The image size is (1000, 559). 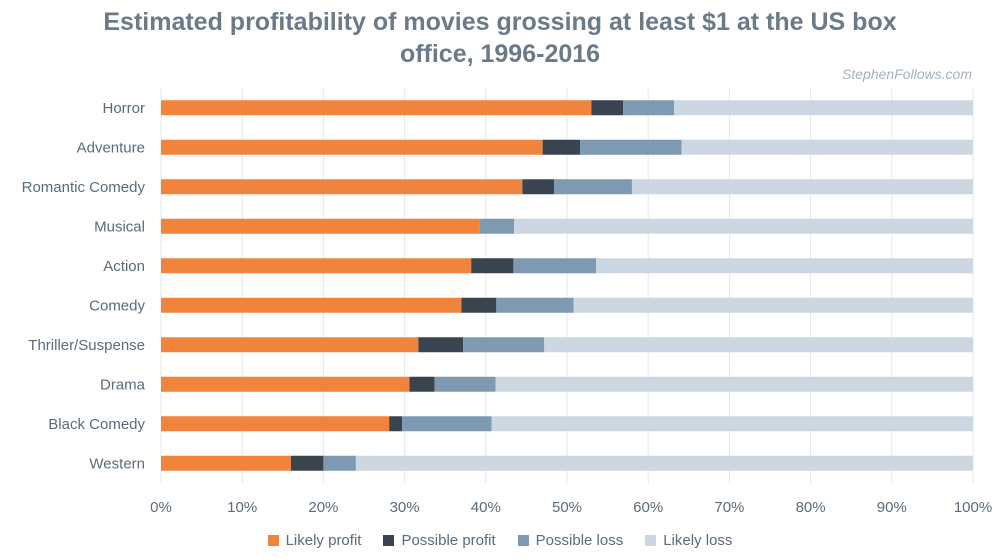 What do you see at coordinates (119, 226) in the screenshot?
I see `category-label: Musical` at bounding box center [119, 226].